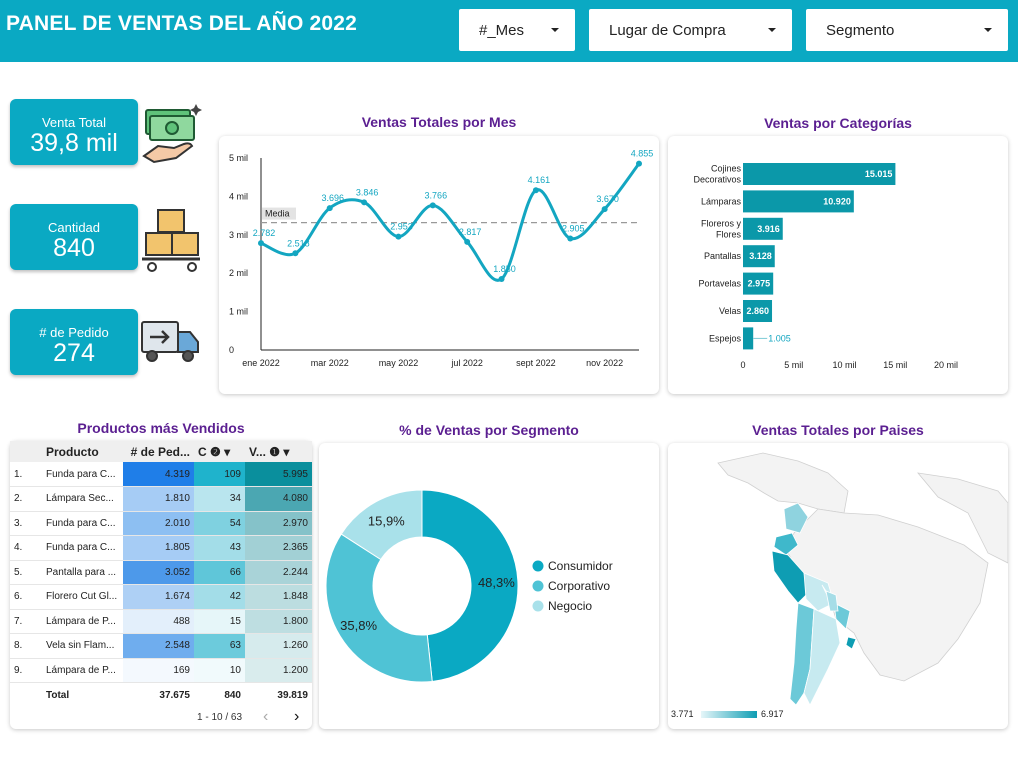 This screenshot has height=757, width=1018. Describe the element at coordinates (219, 670) in the screenshot. I see `cantidad-value: 10` at that location.